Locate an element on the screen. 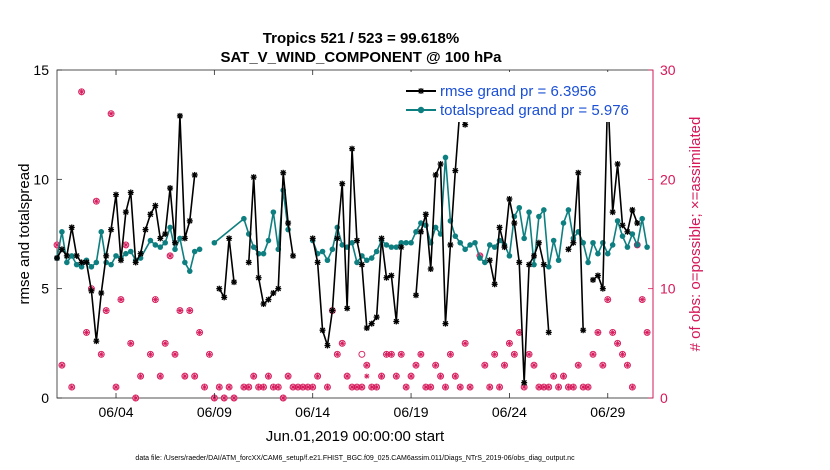 The image size is (830, 470). legend-spread-marker is located at coordinates (421, 110).